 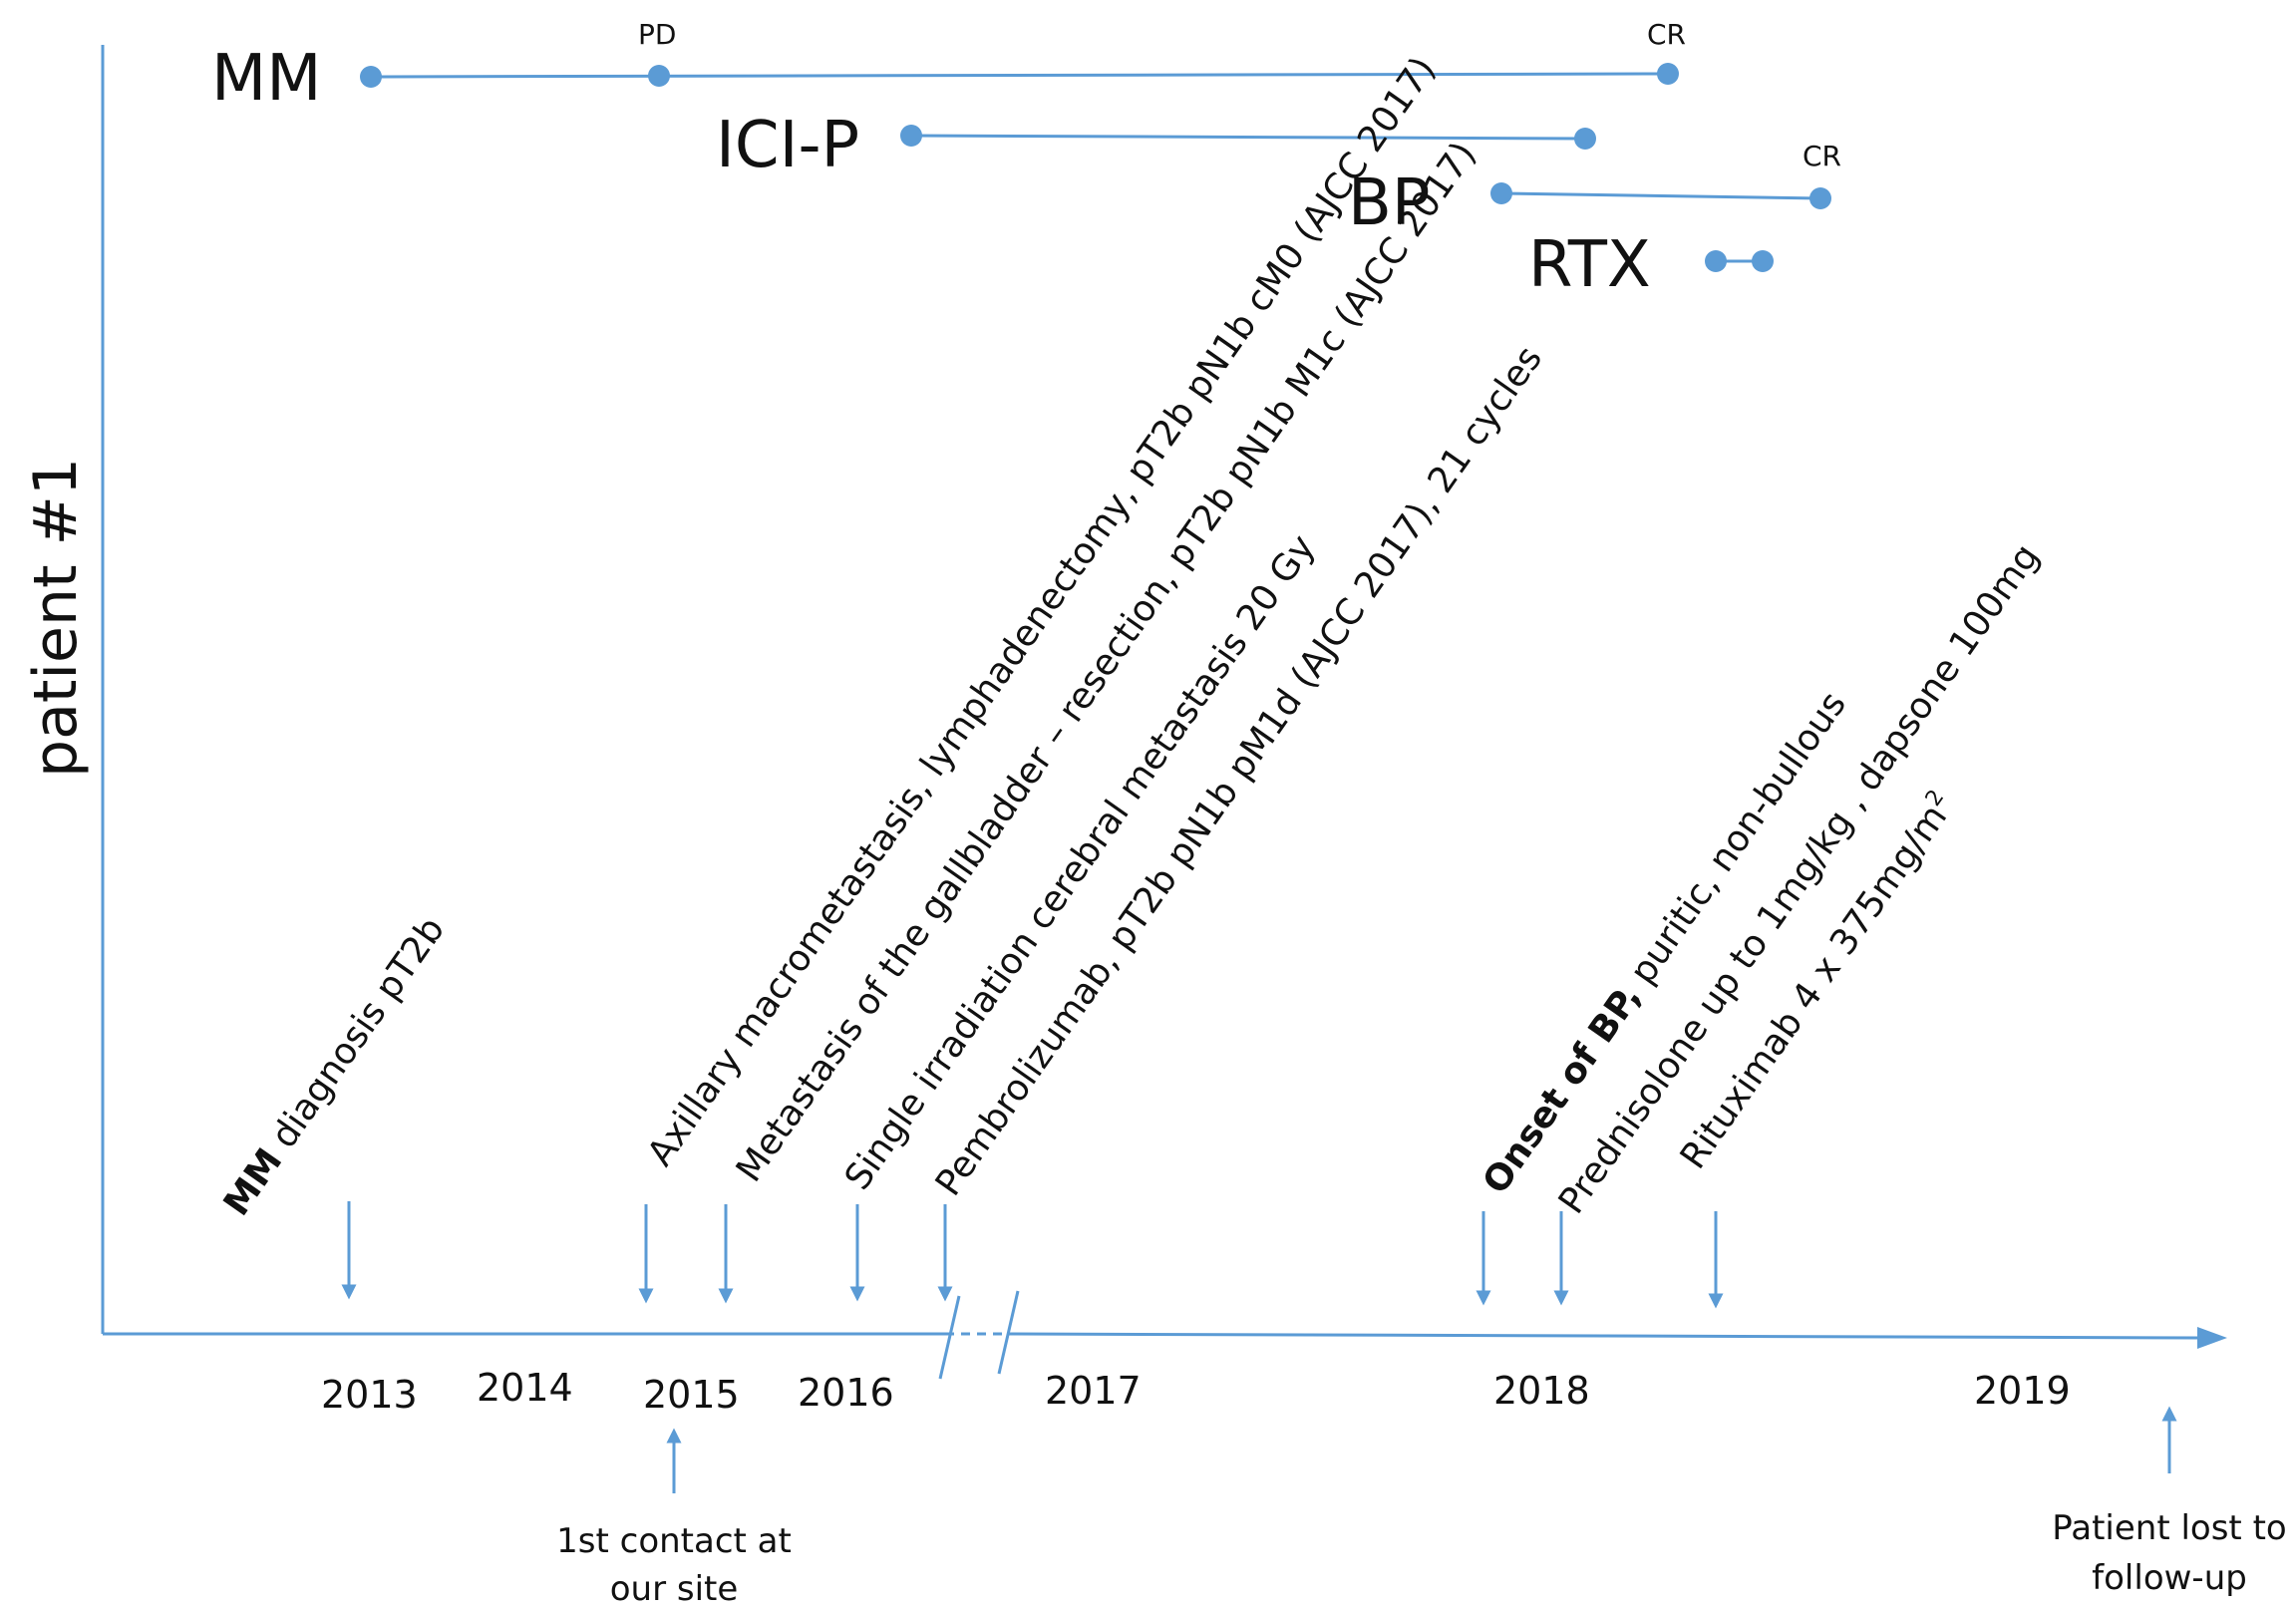 What do you see at coordinates (266, 79) in the screenshot?
I see `track-label-mm: MM` at bounding box center [266, 79].